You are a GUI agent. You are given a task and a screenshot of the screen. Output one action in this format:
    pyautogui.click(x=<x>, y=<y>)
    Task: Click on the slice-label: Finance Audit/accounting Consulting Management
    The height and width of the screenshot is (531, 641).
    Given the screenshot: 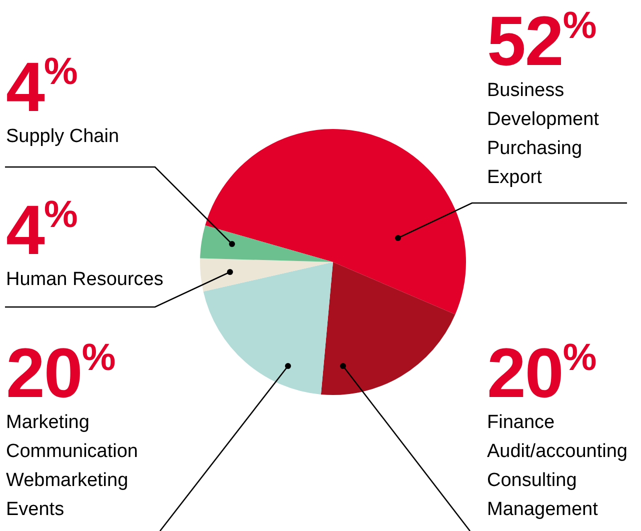 What is the action you would take?
    pyautogui.click(x=557, y=466)
    